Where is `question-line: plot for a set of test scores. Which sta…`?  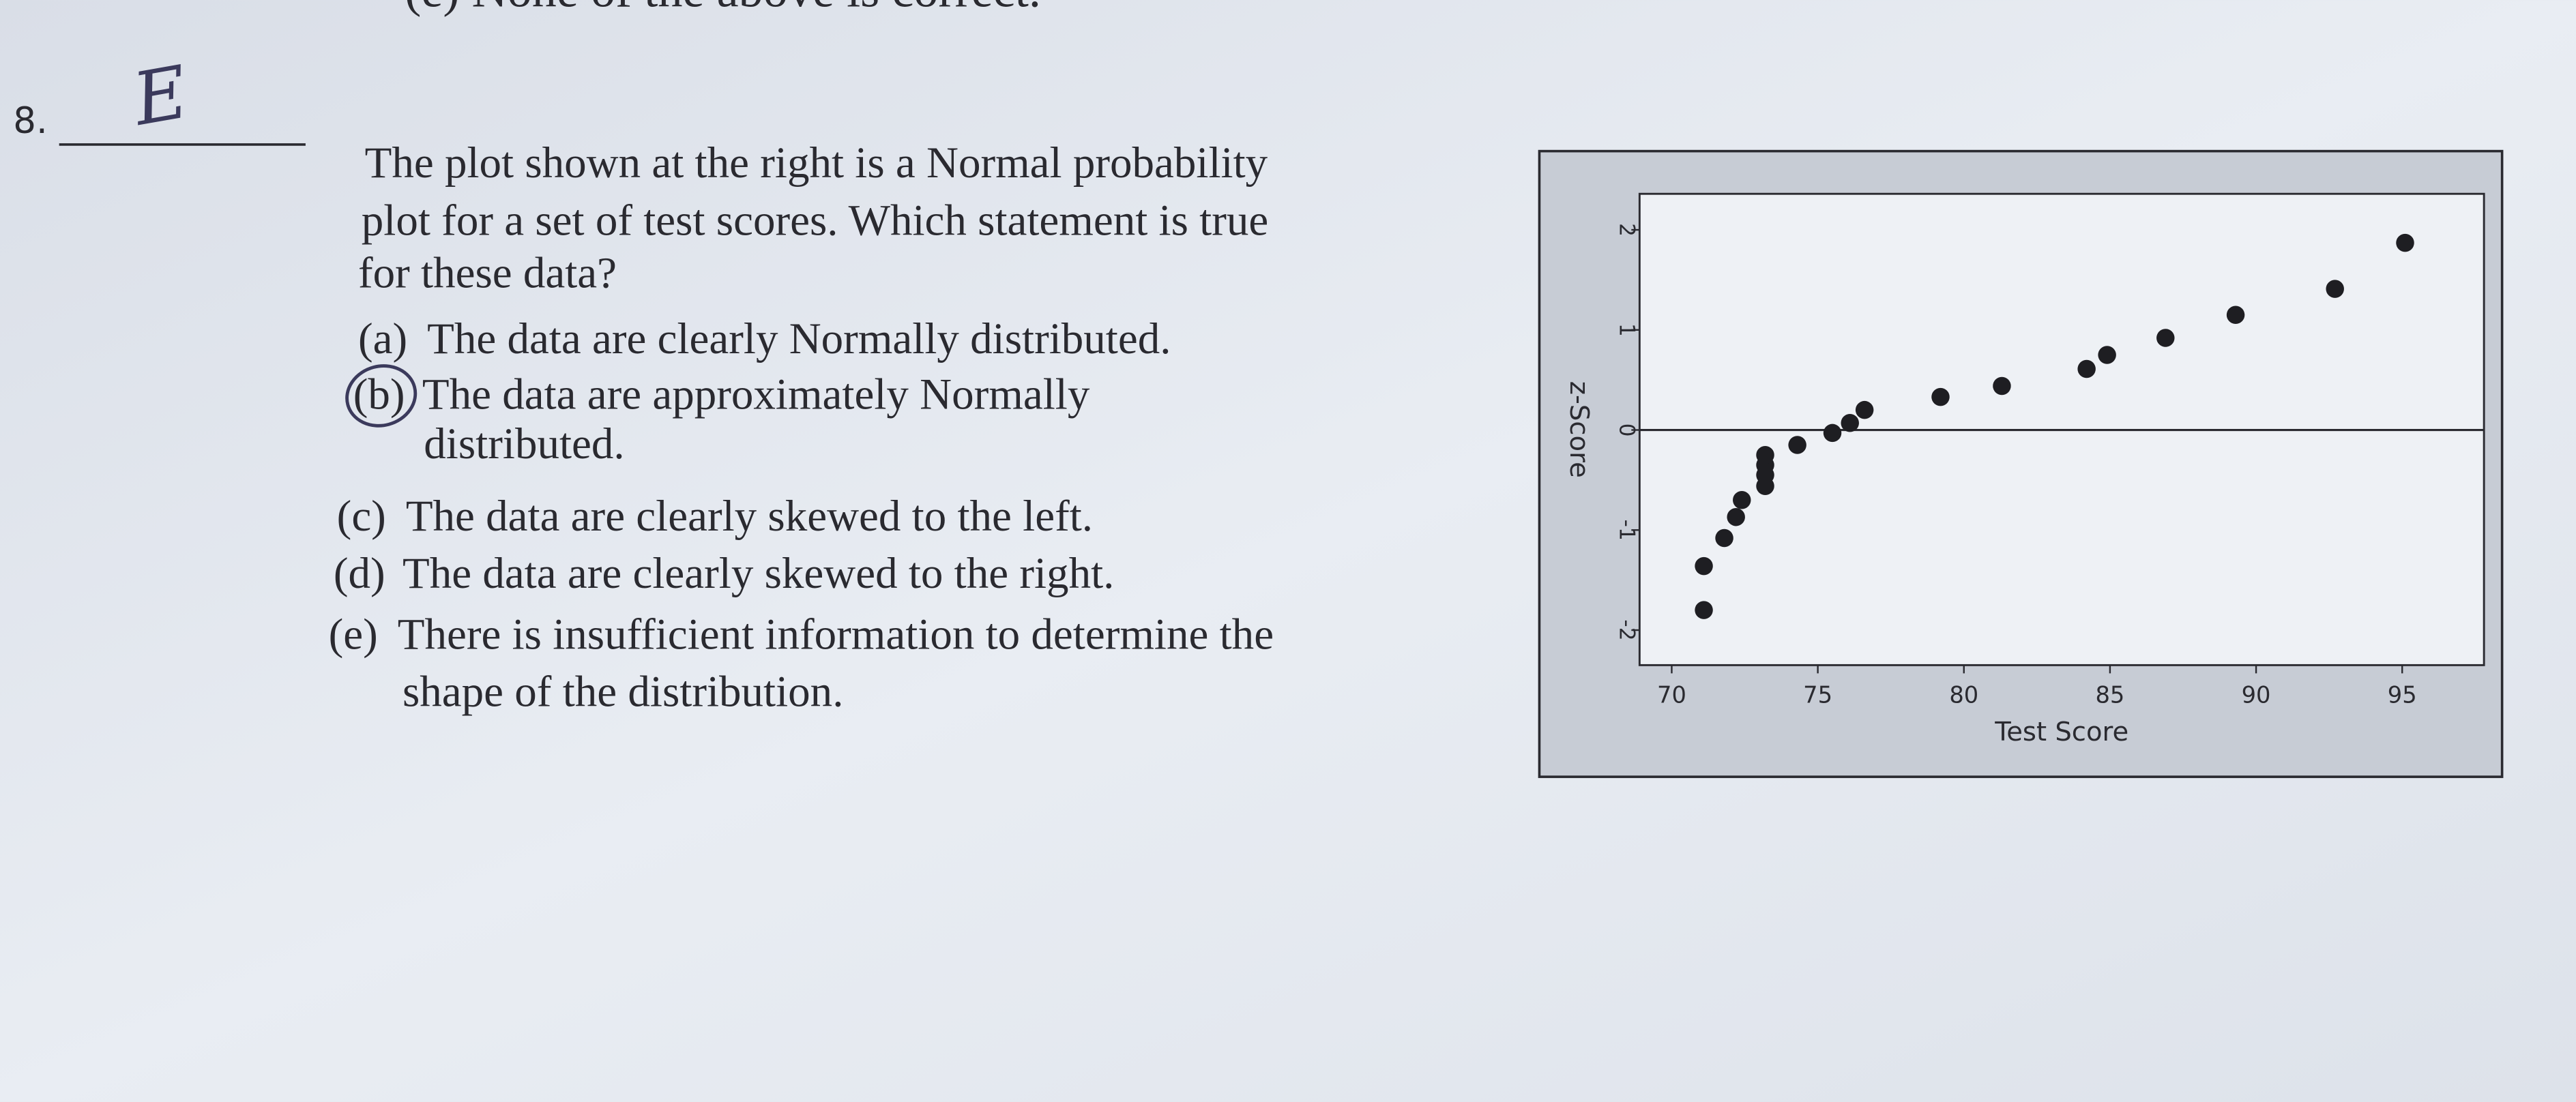
question-line: plot for a set of test scores. Which sta… is located at coordinates (815, 221).